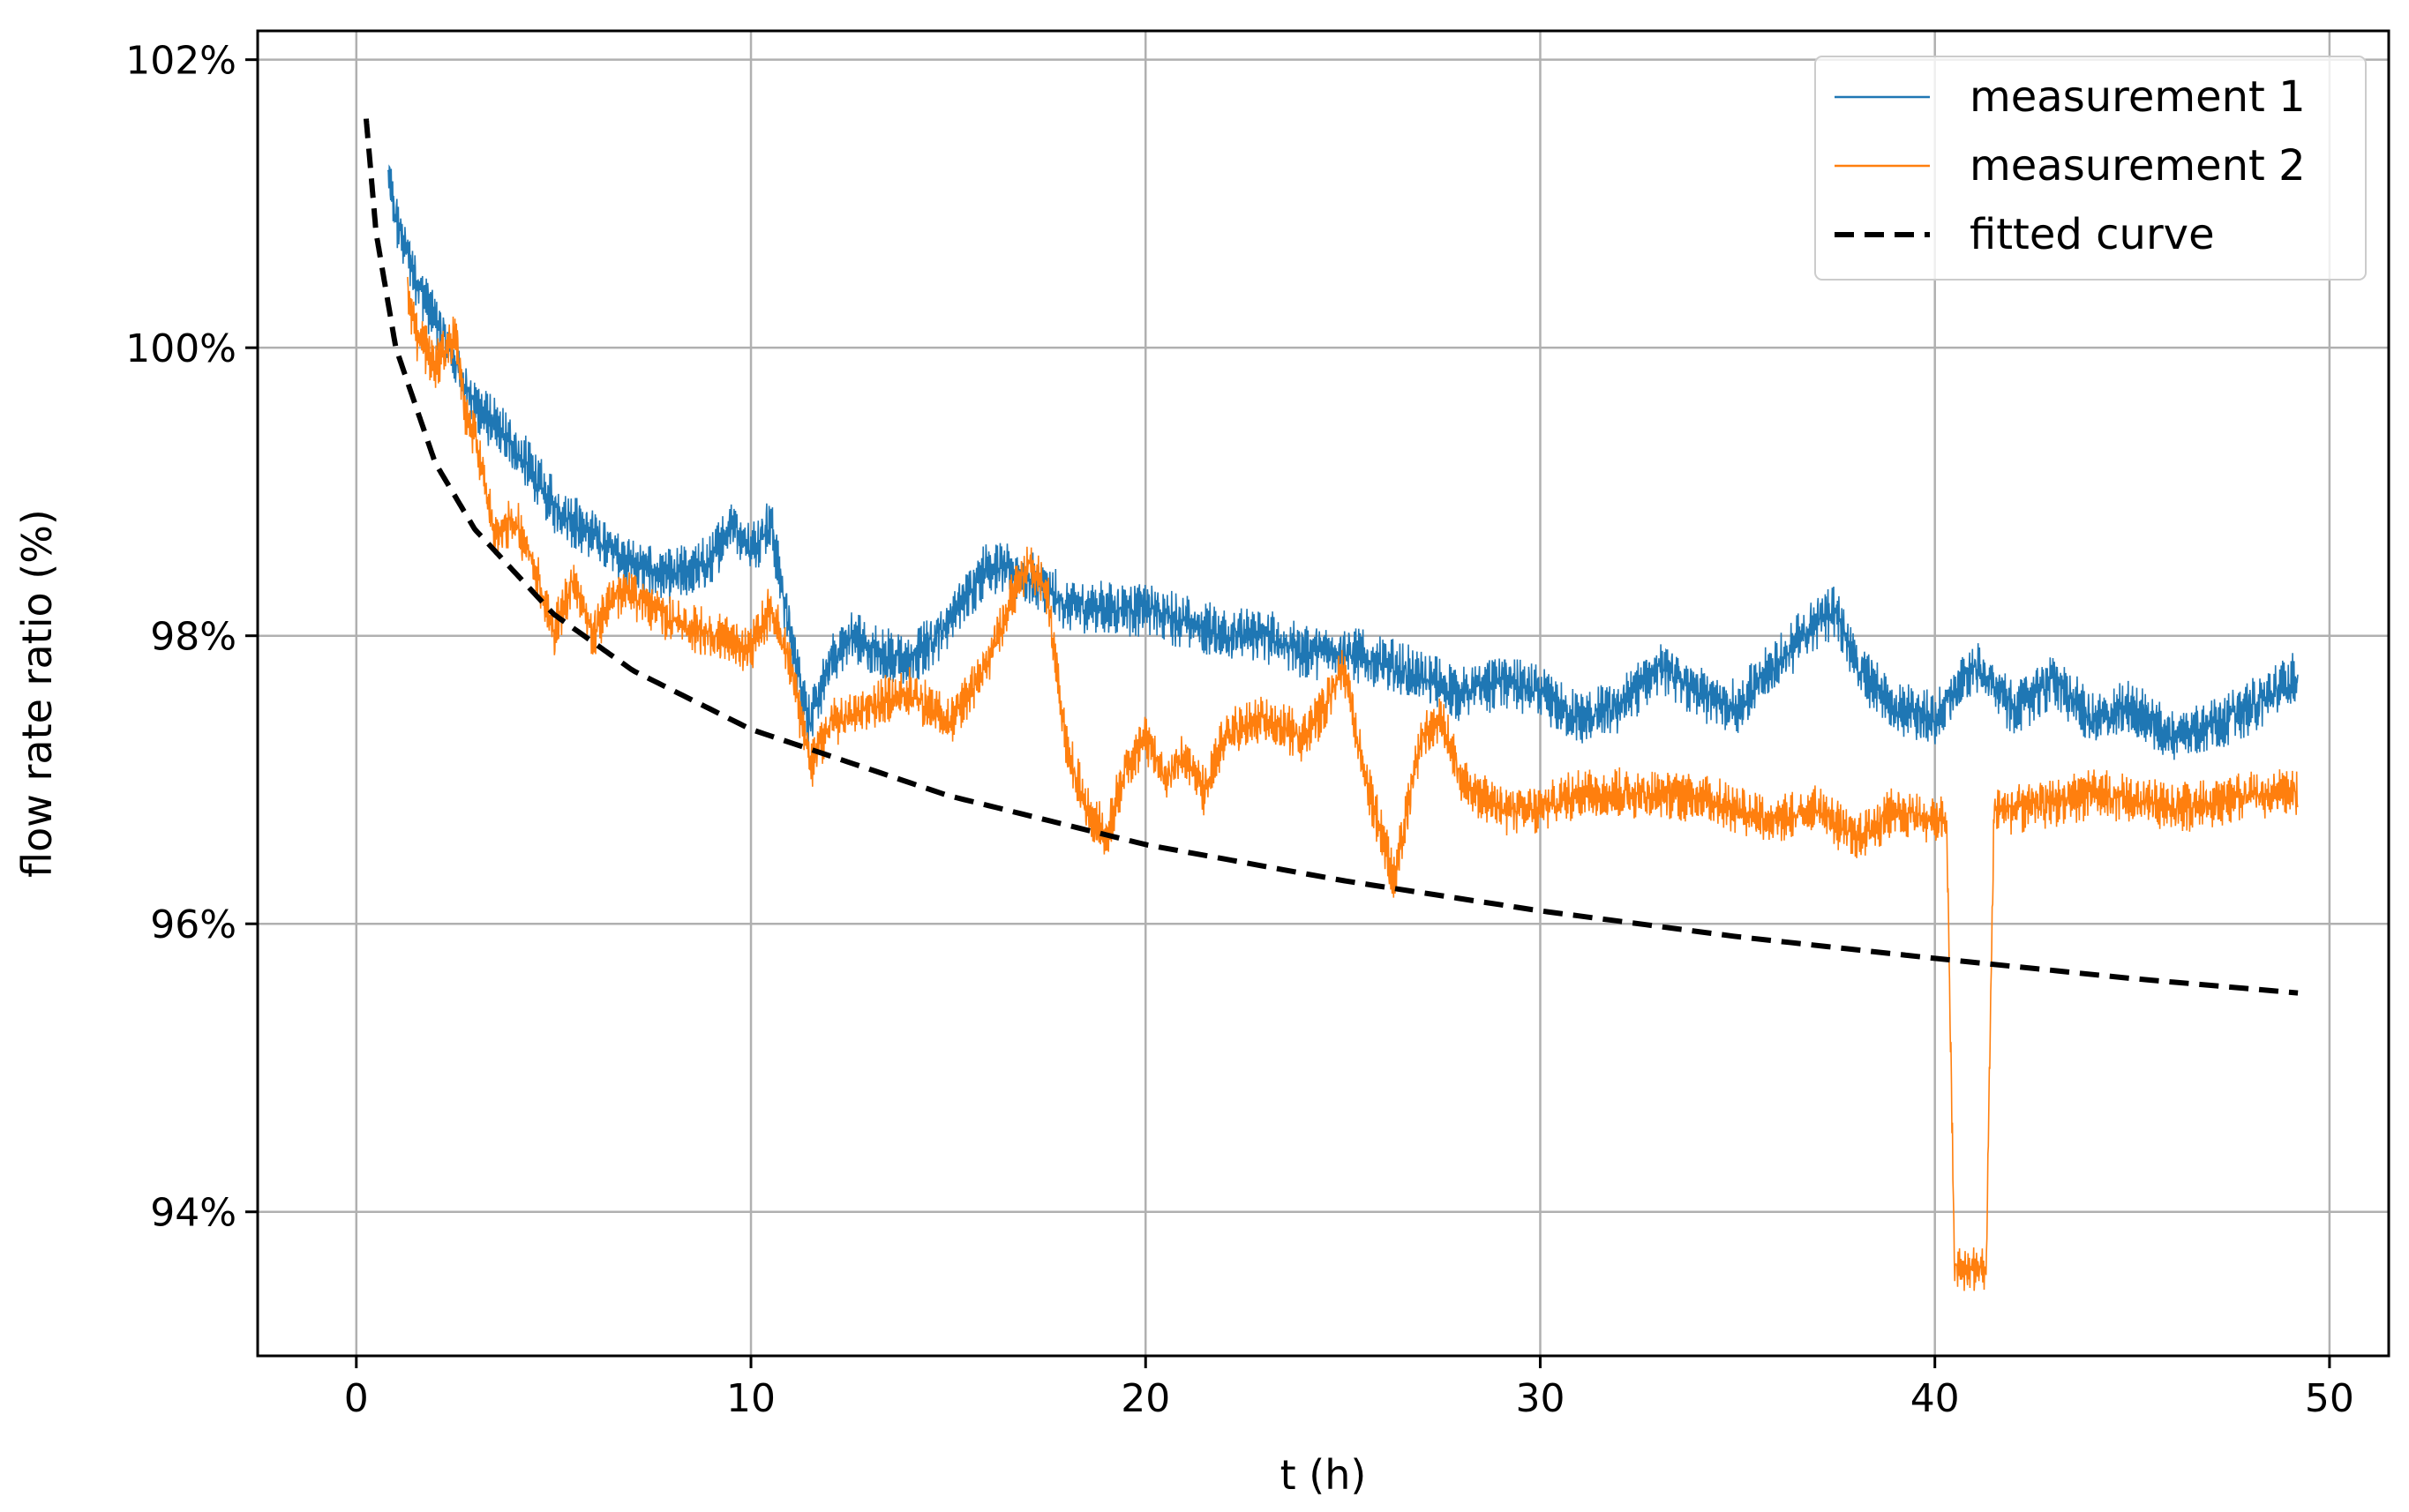 This screenshot has width=2409, height=1512. I want to click on legend-label-measurement-2: measurement 2, so click(2138, 166).